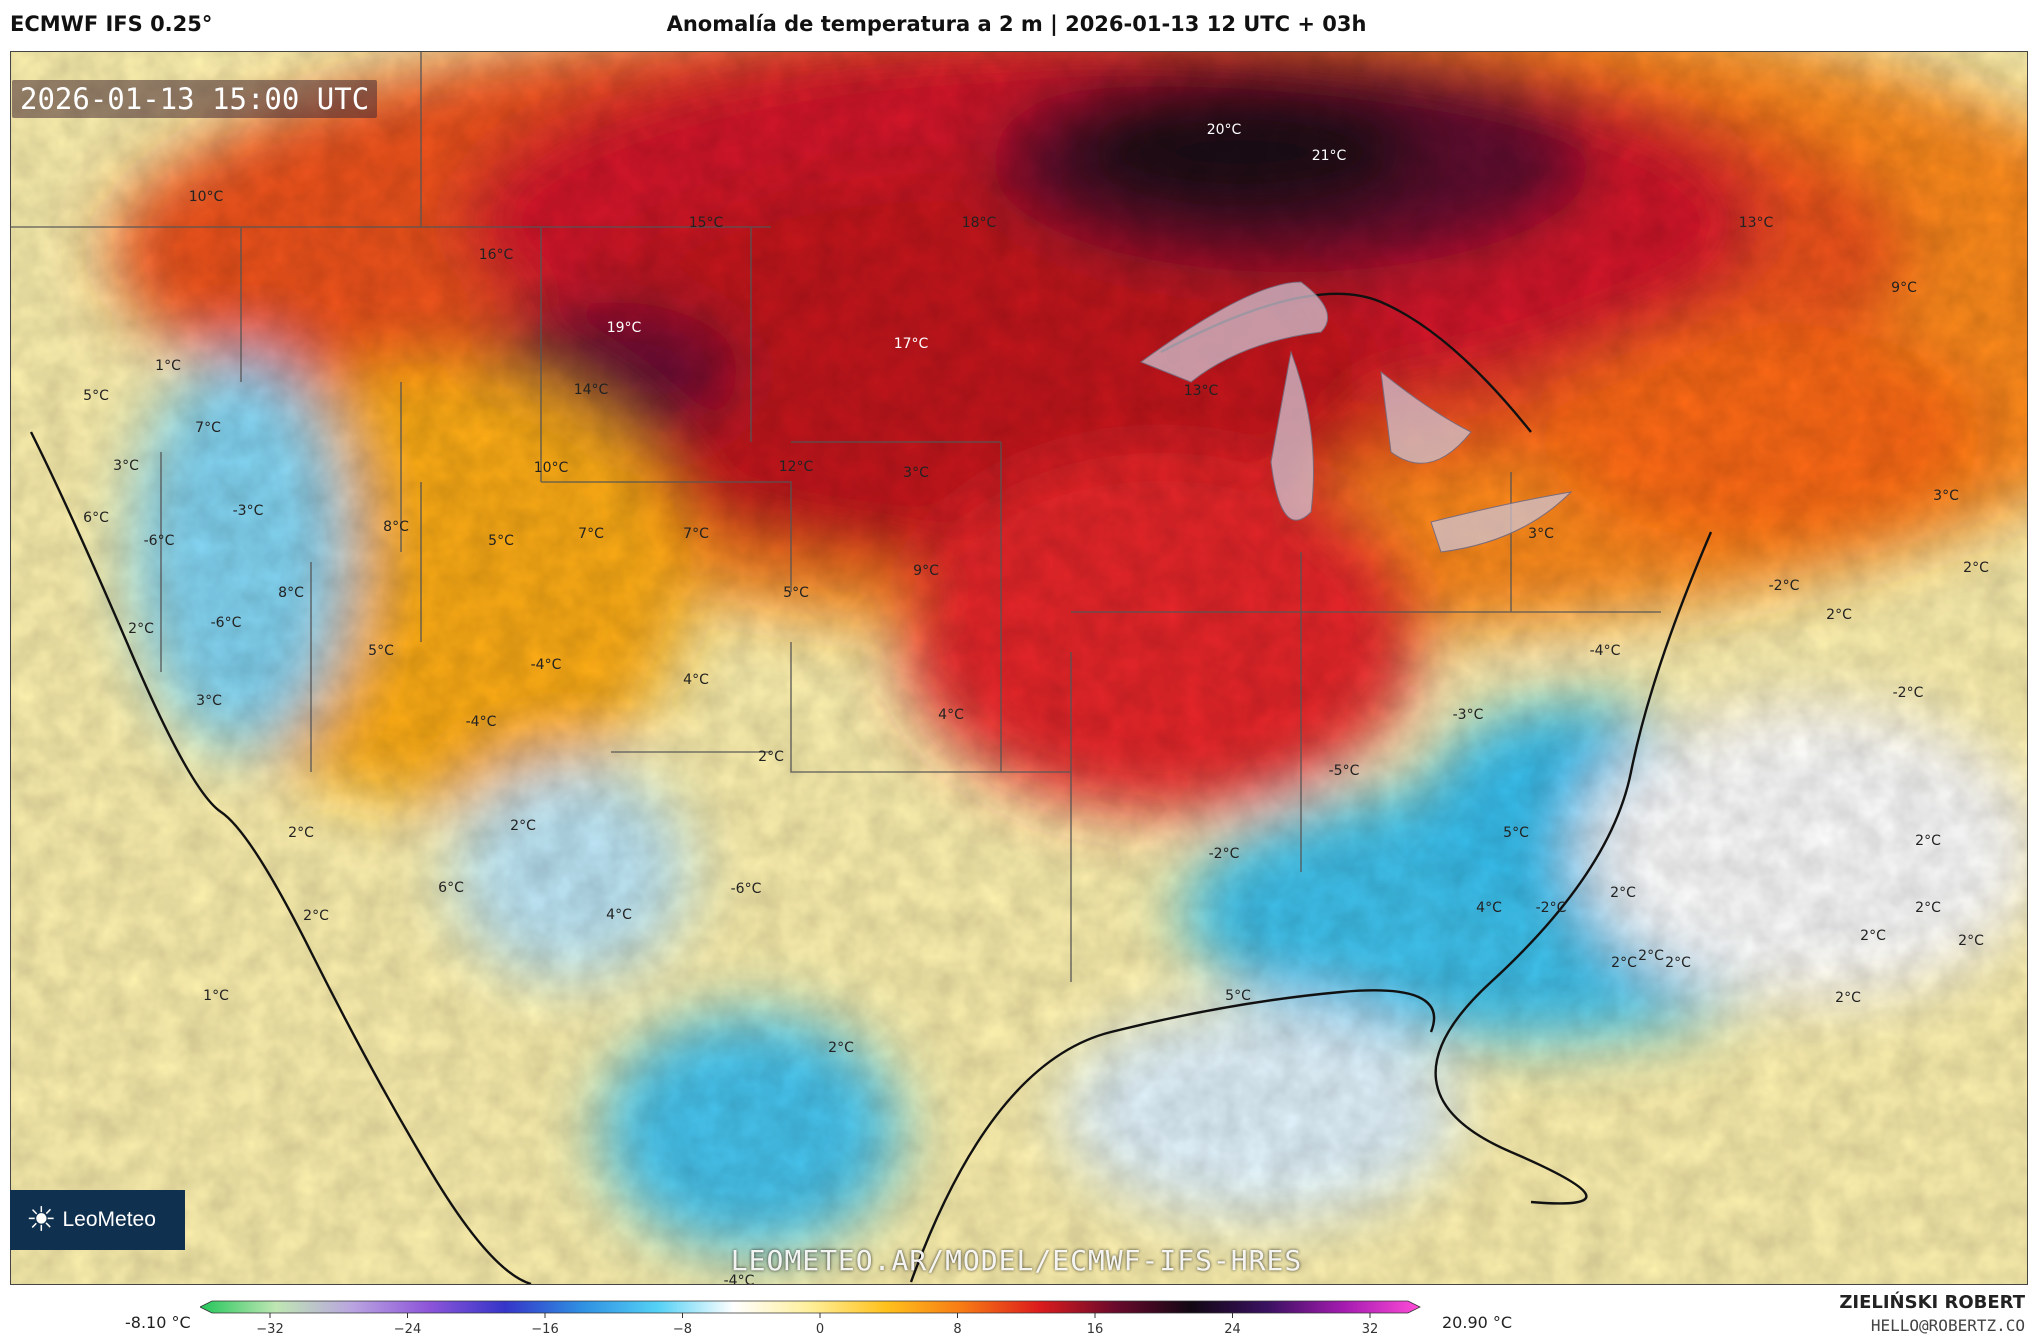  What do you see at coordinates (1232, 1329) in the screenshot?
I see `legend-tick-label: 24` at bounding box center [1232, 1329].